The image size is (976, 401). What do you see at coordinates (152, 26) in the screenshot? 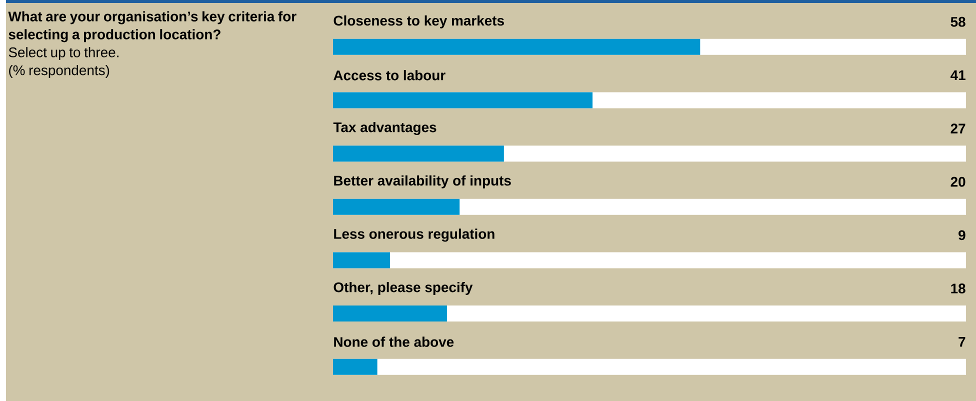
I see `text: What are your organisation’s key criteria for selecting a production location?` at bounding box center [152, 26].